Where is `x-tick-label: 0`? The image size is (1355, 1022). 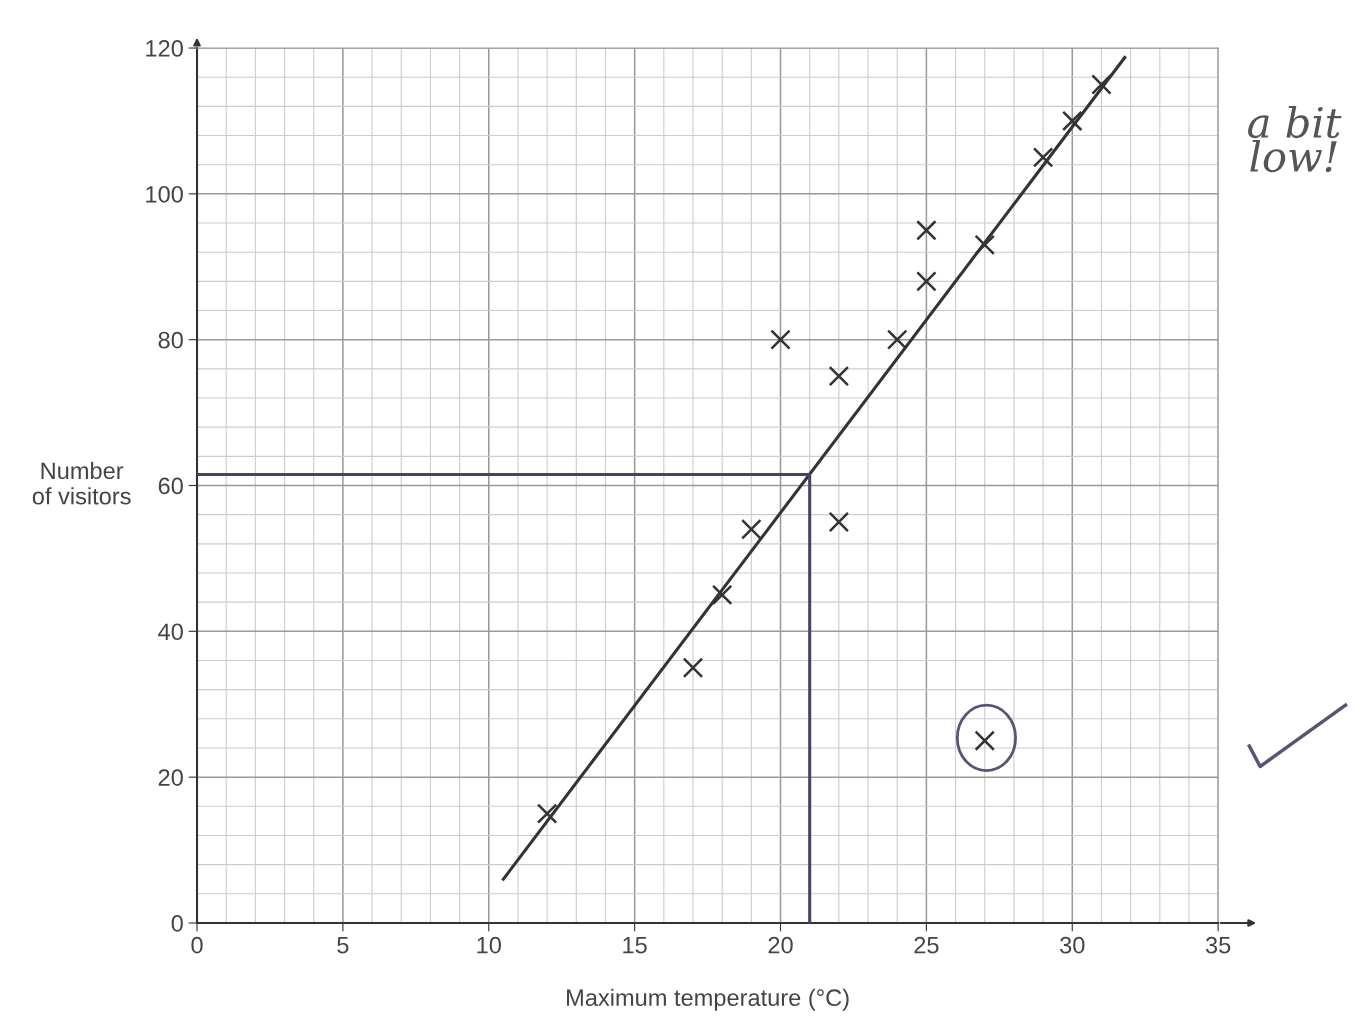
x-tick-label: 0 is located at coordinates (197, 945).